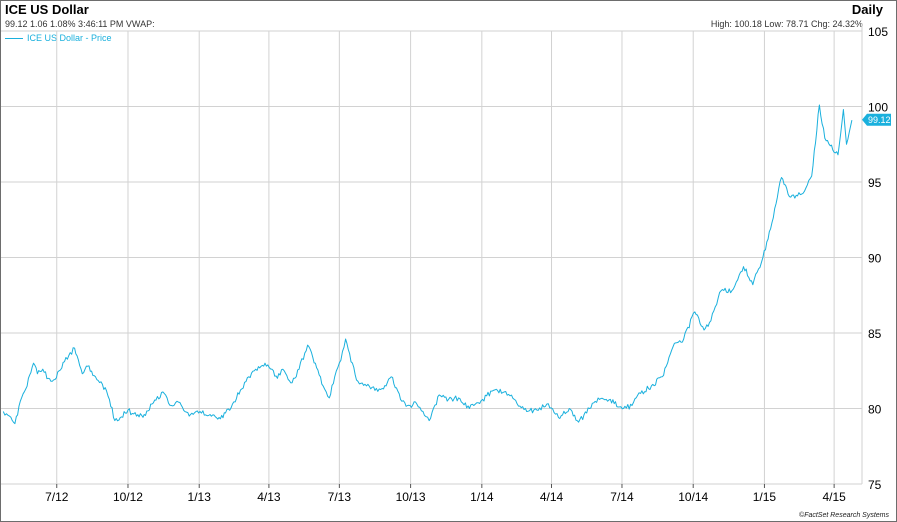 Image resolution: width=897 pixels, height=522 pixels. I want to click on x-tick-label: 10/12, so click(128, 497).